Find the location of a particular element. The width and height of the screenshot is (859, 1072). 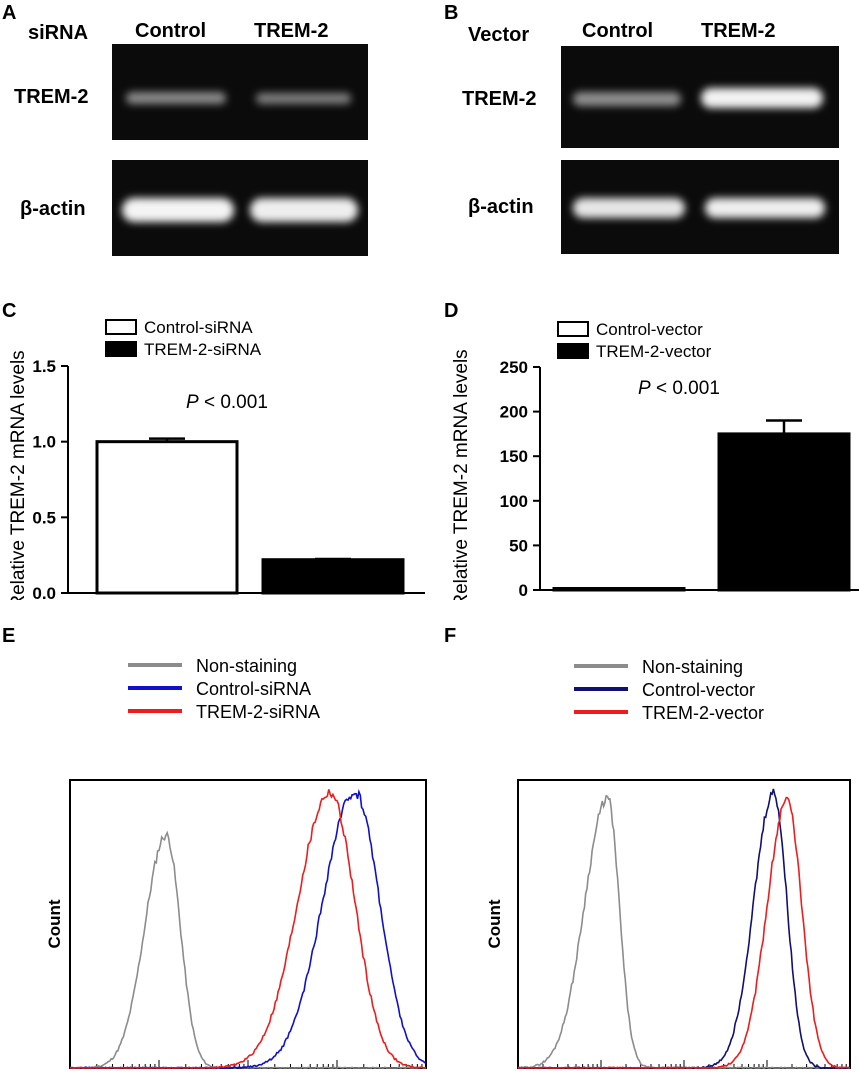

gel-b-row-actin: β-actin is located at coordinates (501, 207).